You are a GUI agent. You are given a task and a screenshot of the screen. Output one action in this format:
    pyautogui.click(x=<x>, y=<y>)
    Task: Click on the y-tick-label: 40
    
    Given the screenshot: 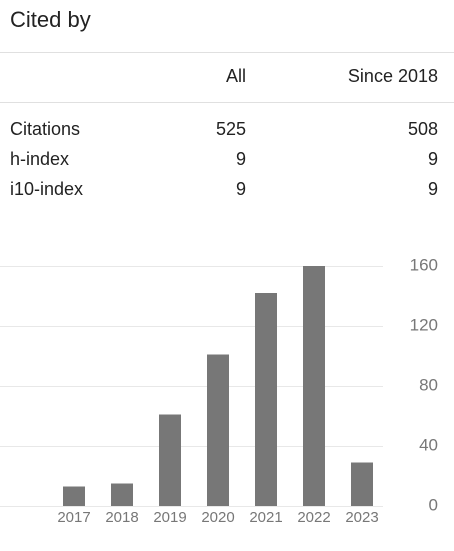 What is the action you would take?
    pyautogui.click(x=428, y=444)
    